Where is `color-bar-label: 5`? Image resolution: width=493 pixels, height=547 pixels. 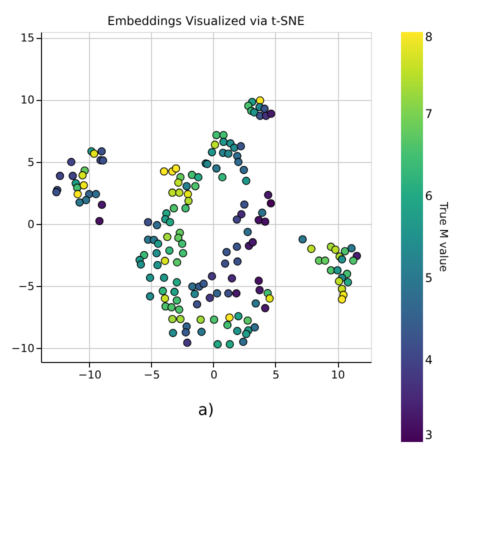
color-bar-label: 5 is located at coordinates (429, 278).